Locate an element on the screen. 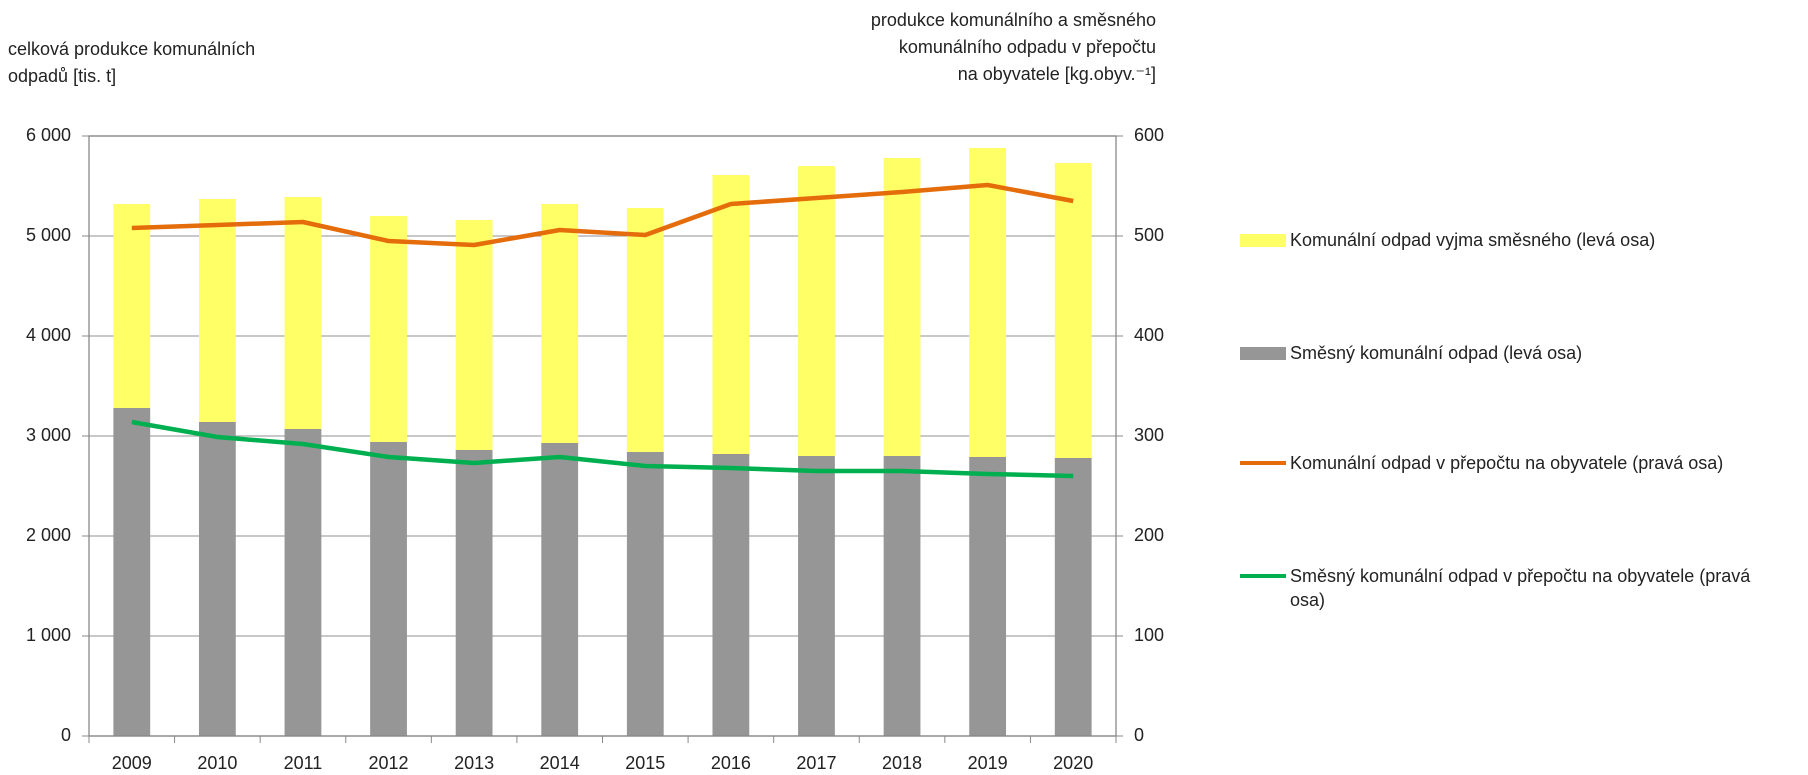 This screenshot has height=775, width=1808. legend-label: Směsný komunální odpad (levá osa) is located at coordinates (1436, 353).